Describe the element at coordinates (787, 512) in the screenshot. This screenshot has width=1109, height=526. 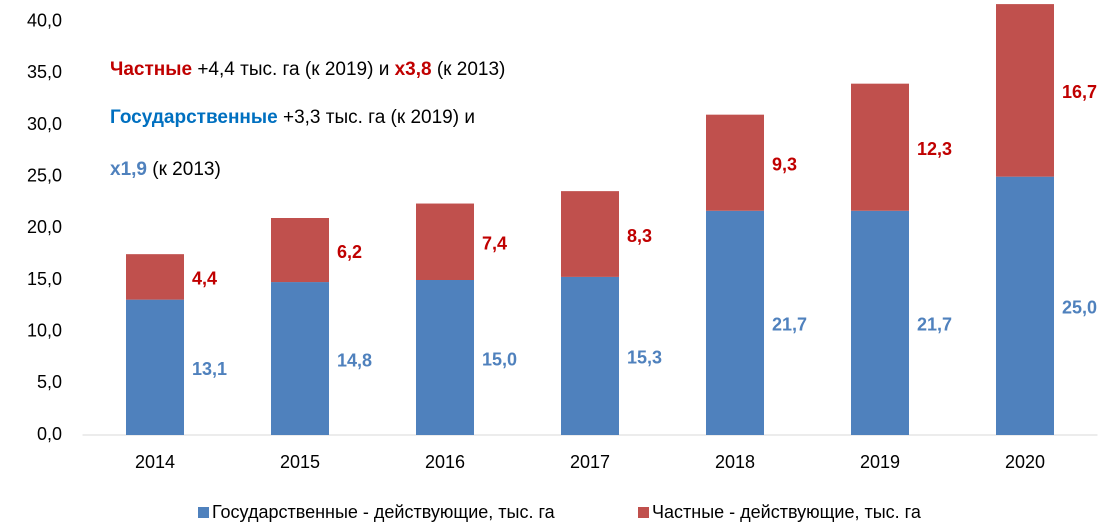
I see `legend-label: Частные - действующие, тыс. га` at that location.